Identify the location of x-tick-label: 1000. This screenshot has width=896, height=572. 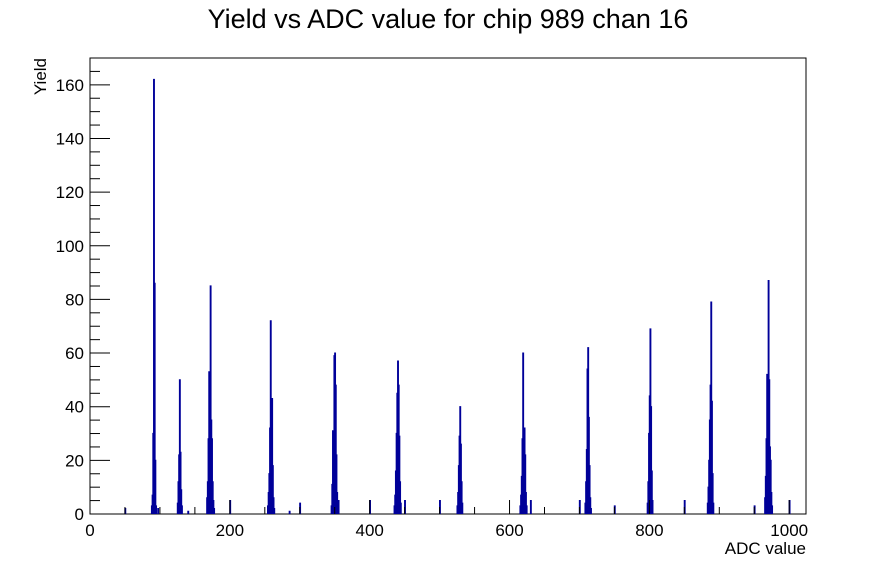
(789, 530).